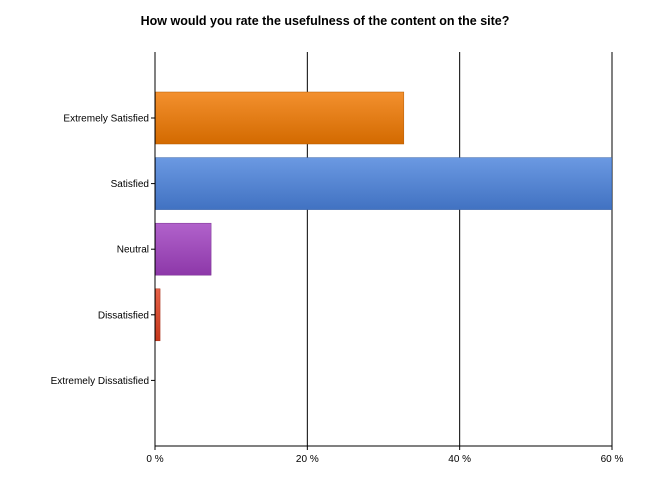  Describe the element at coordinates (459, 459) in the screenshot. I see `x-tick-label: 40 %` at that location.